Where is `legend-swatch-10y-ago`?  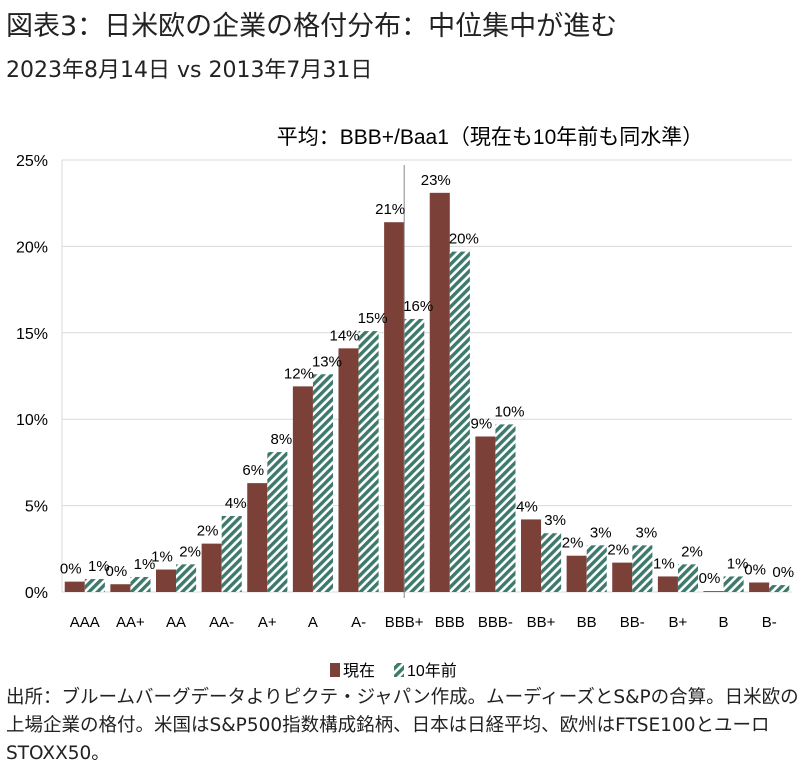 legend-swatch-10y-ago is located at coordinates (399, 670).